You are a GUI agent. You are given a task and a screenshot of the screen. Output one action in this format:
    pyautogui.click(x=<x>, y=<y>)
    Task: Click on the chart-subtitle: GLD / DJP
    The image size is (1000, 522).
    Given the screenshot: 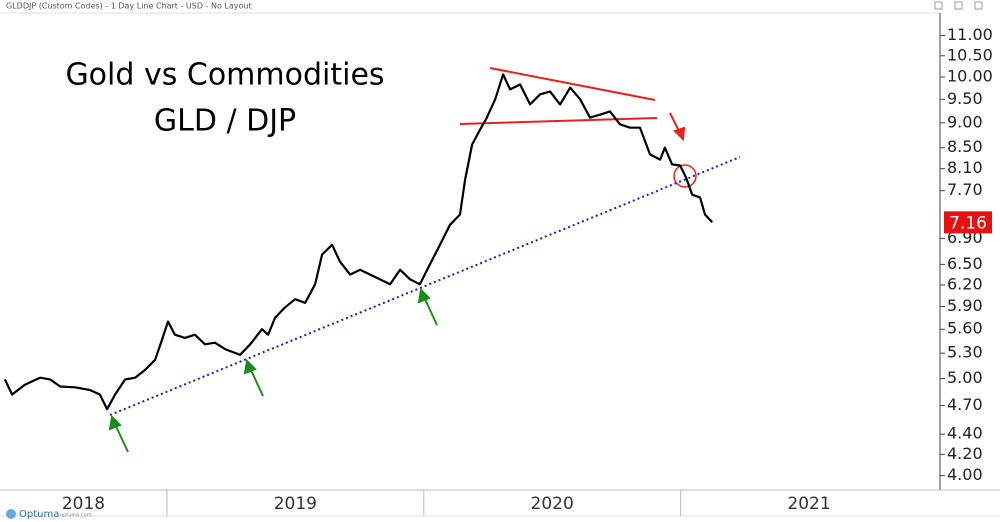 What is the action you would take?
    pyautogui.click(x=225, y=121)
    